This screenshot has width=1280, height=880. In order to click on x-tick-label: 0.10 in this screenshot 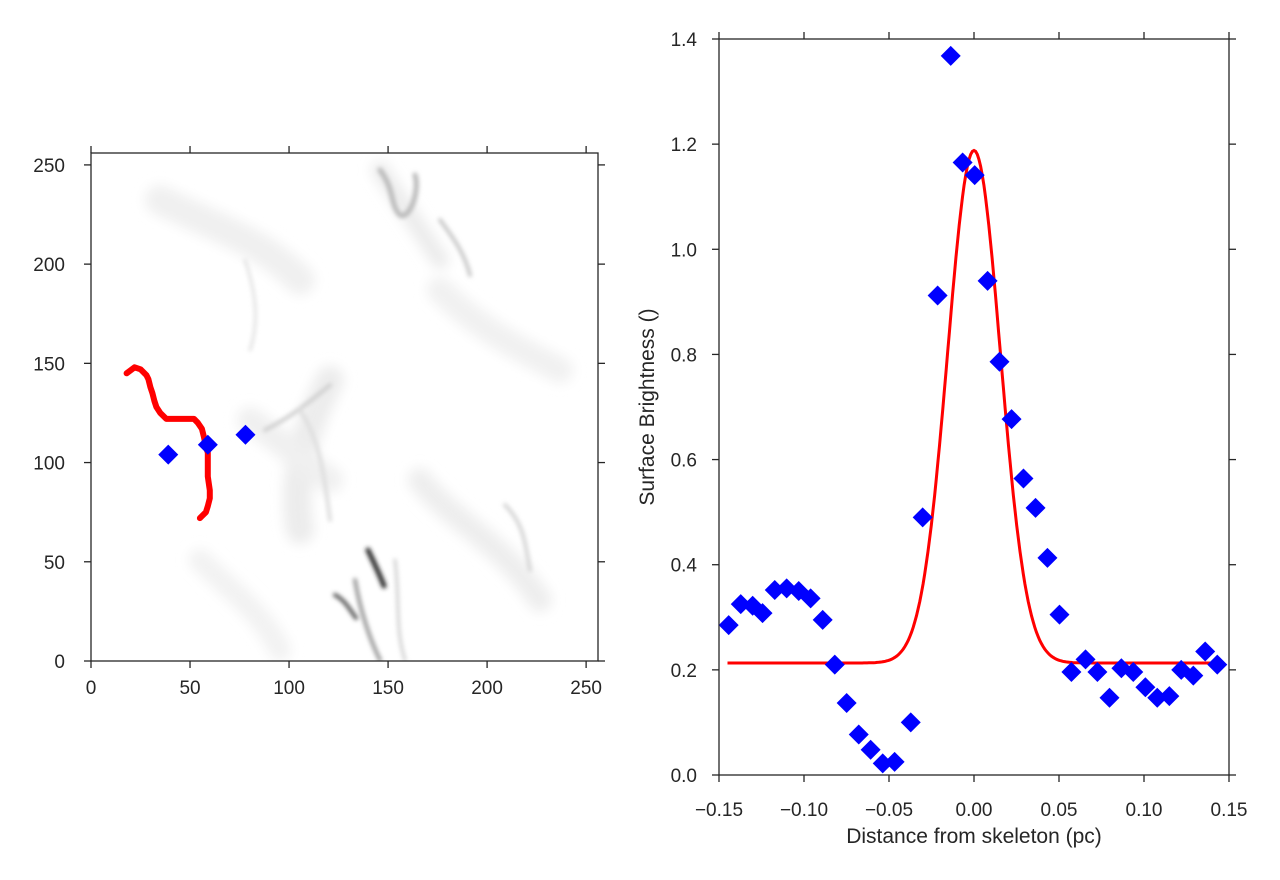, I will do `click(1144, 810)`.